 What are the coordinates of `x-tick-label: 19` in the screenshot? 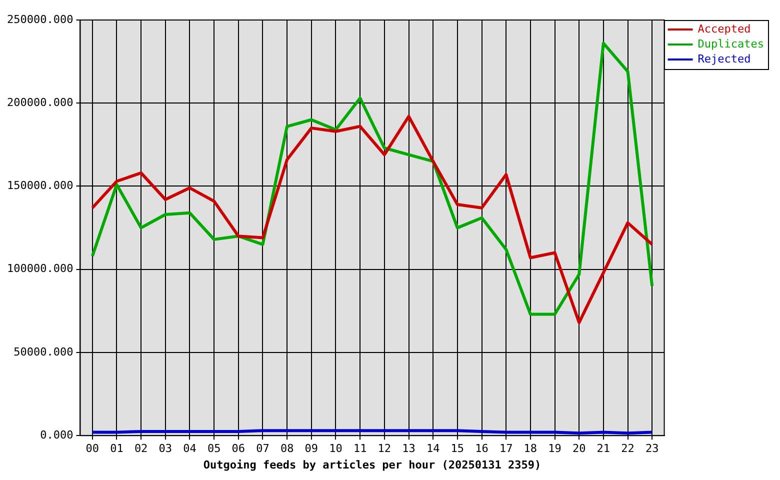 It's located at (555, 449).